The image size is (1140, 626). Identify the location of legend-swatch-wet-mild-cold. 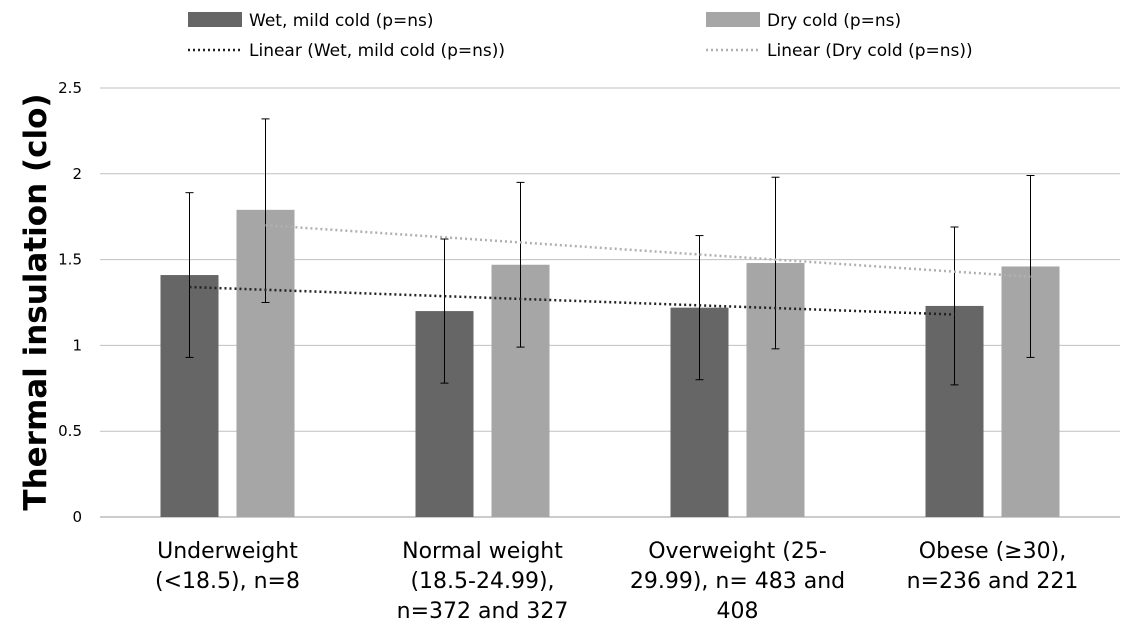
(215, 19).